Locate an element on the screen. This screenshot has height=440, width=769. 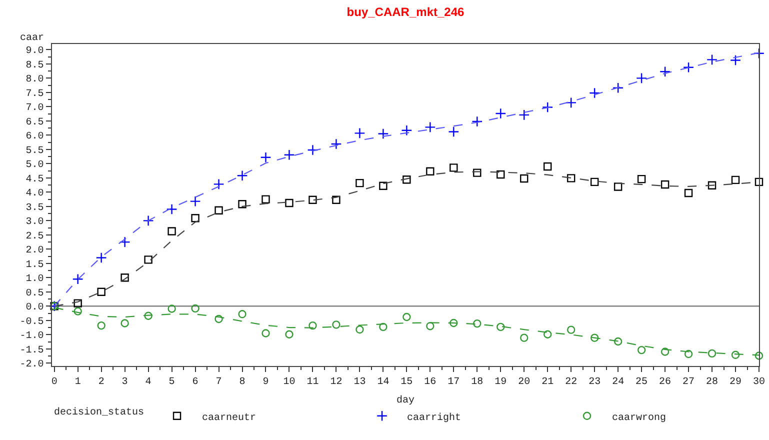
y-tick-label: 7.5 is located at coordinates (35, 94).